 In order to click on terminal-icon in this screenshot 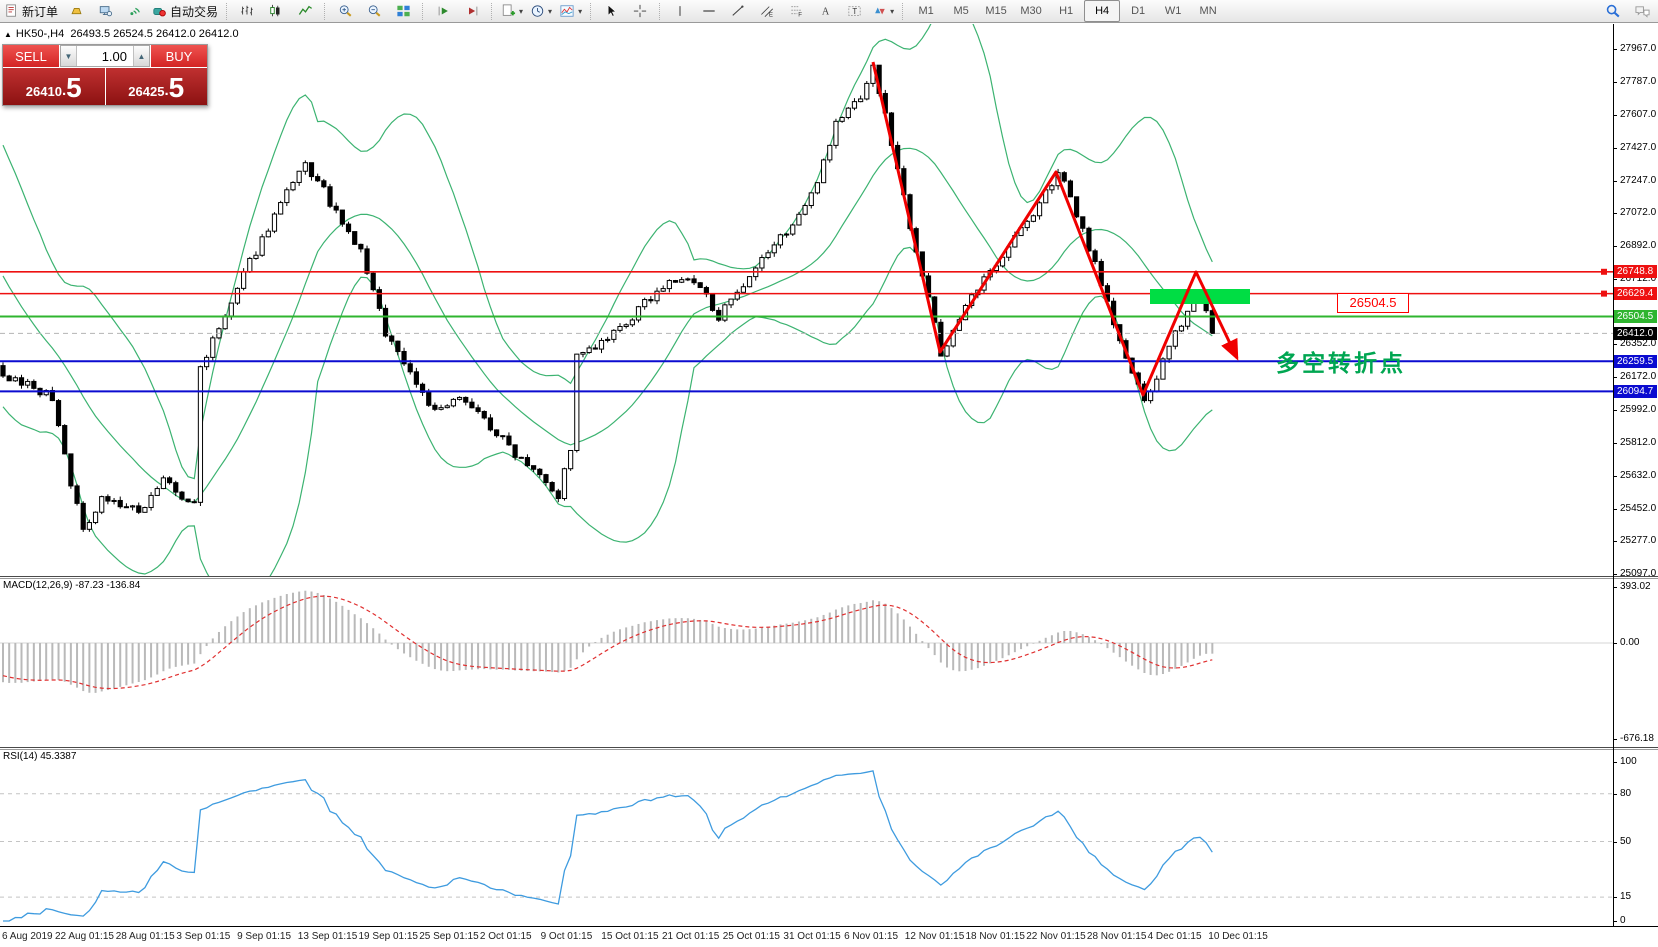, I will do `click(105, 11)`.